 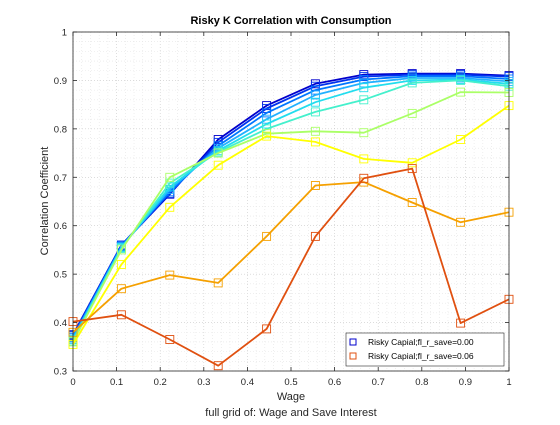 I want to click on x-tick-label: 0.8, so click(x=421, y=382).